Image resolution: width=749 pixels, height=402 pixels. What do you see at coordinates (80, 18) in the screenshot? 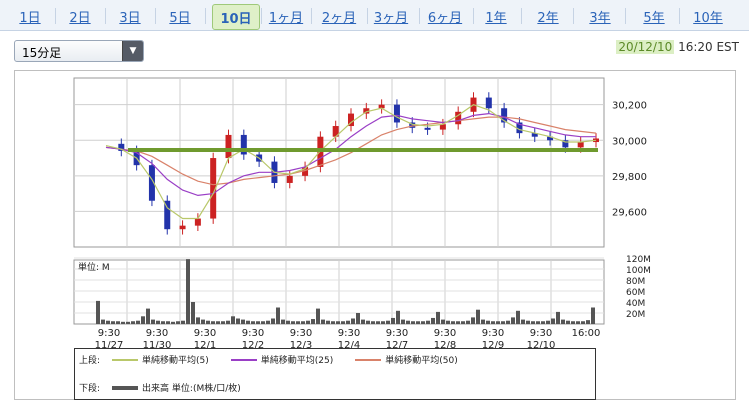
I see `tab-2日: 2日` at bounding box center [80, 18].